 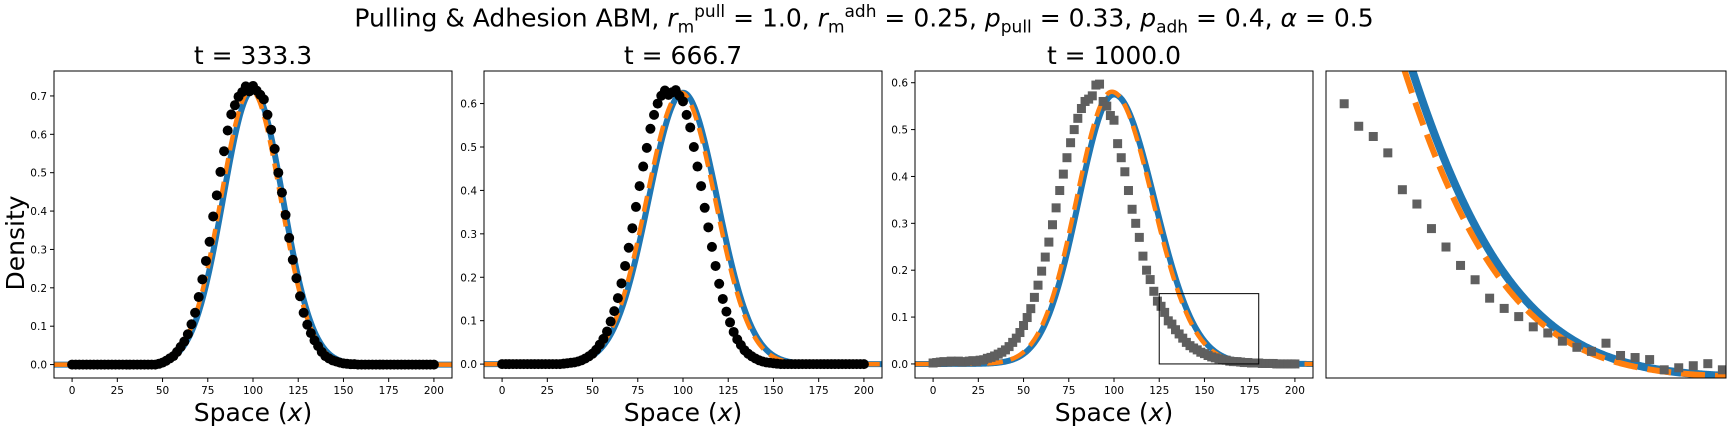 I want to click on x-tick-label: 25, so click(x=978, y=391).